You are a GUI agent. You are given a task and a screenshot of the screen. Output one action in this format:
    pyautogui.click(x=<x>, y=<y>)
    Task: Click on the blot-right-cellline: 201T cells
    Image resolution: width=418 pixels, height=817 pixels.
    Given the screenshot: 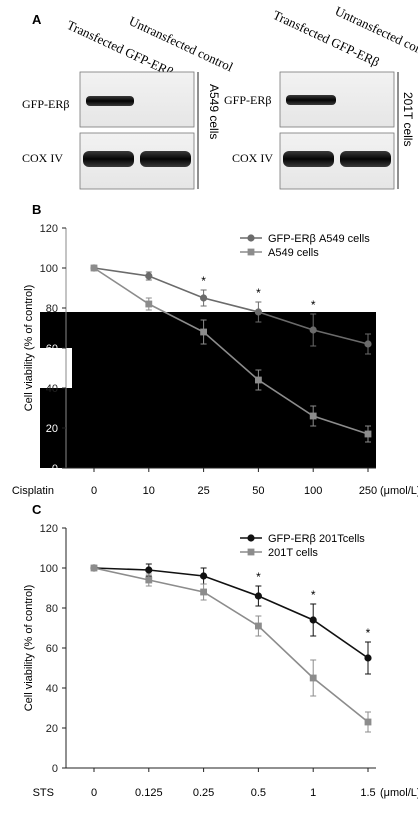 What is the action you would take?
    pyautogui.click(x=408, y=119)
    